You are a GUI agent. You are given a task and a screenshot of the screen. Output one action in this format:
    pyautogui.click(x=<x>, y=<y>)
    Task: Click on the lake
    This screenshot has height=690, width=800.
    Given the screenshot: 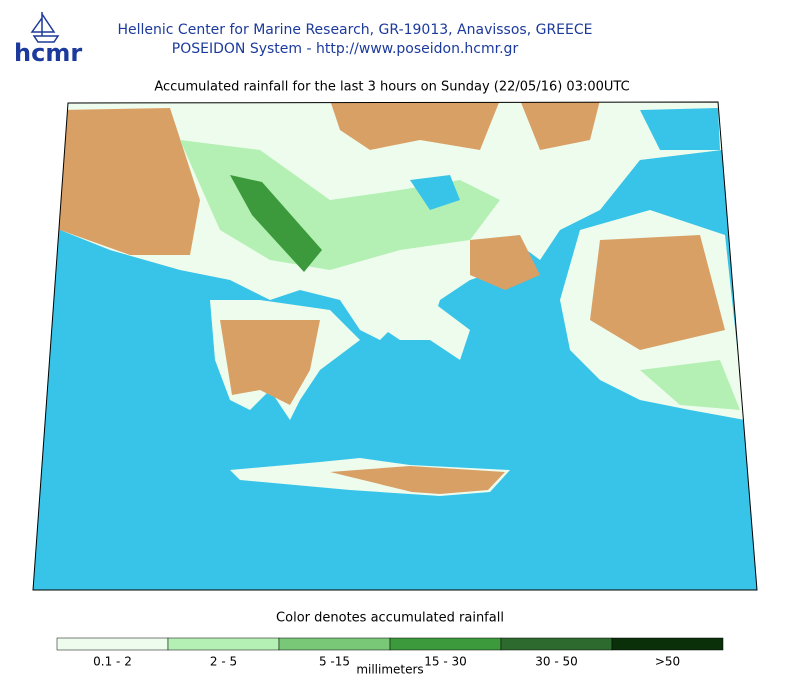 What is the action you would take?
    pyautogui.click(x=435, y=192)
    